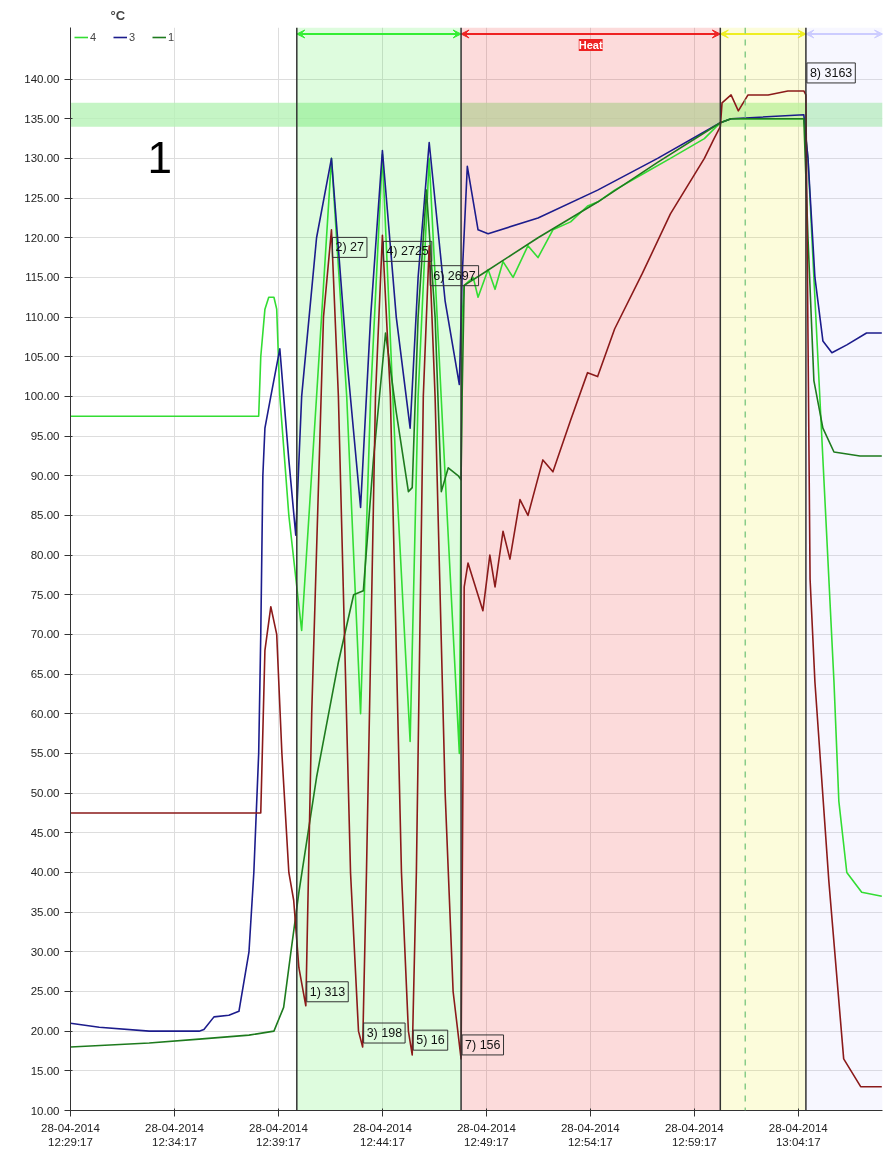  I want to click on y-tick-label: 20.00, so click(45, 1031).